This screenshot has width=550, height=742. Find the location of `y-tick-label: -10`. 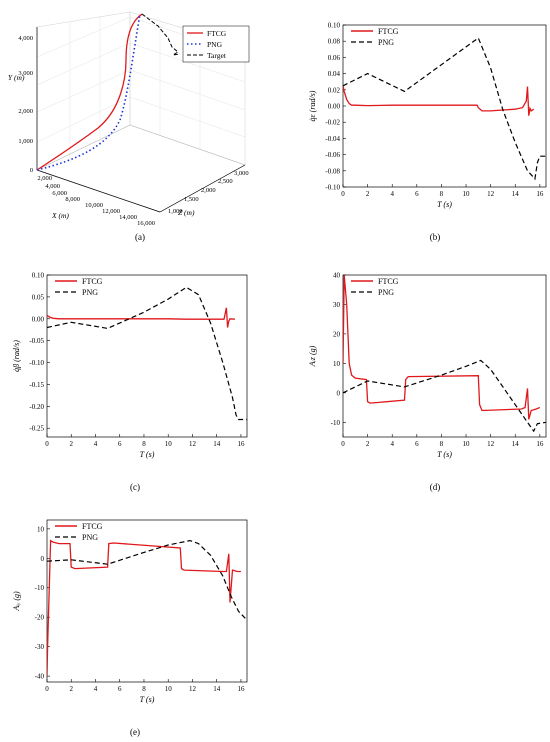

y-tick-label: -10 is located at coordinates (40, 588).